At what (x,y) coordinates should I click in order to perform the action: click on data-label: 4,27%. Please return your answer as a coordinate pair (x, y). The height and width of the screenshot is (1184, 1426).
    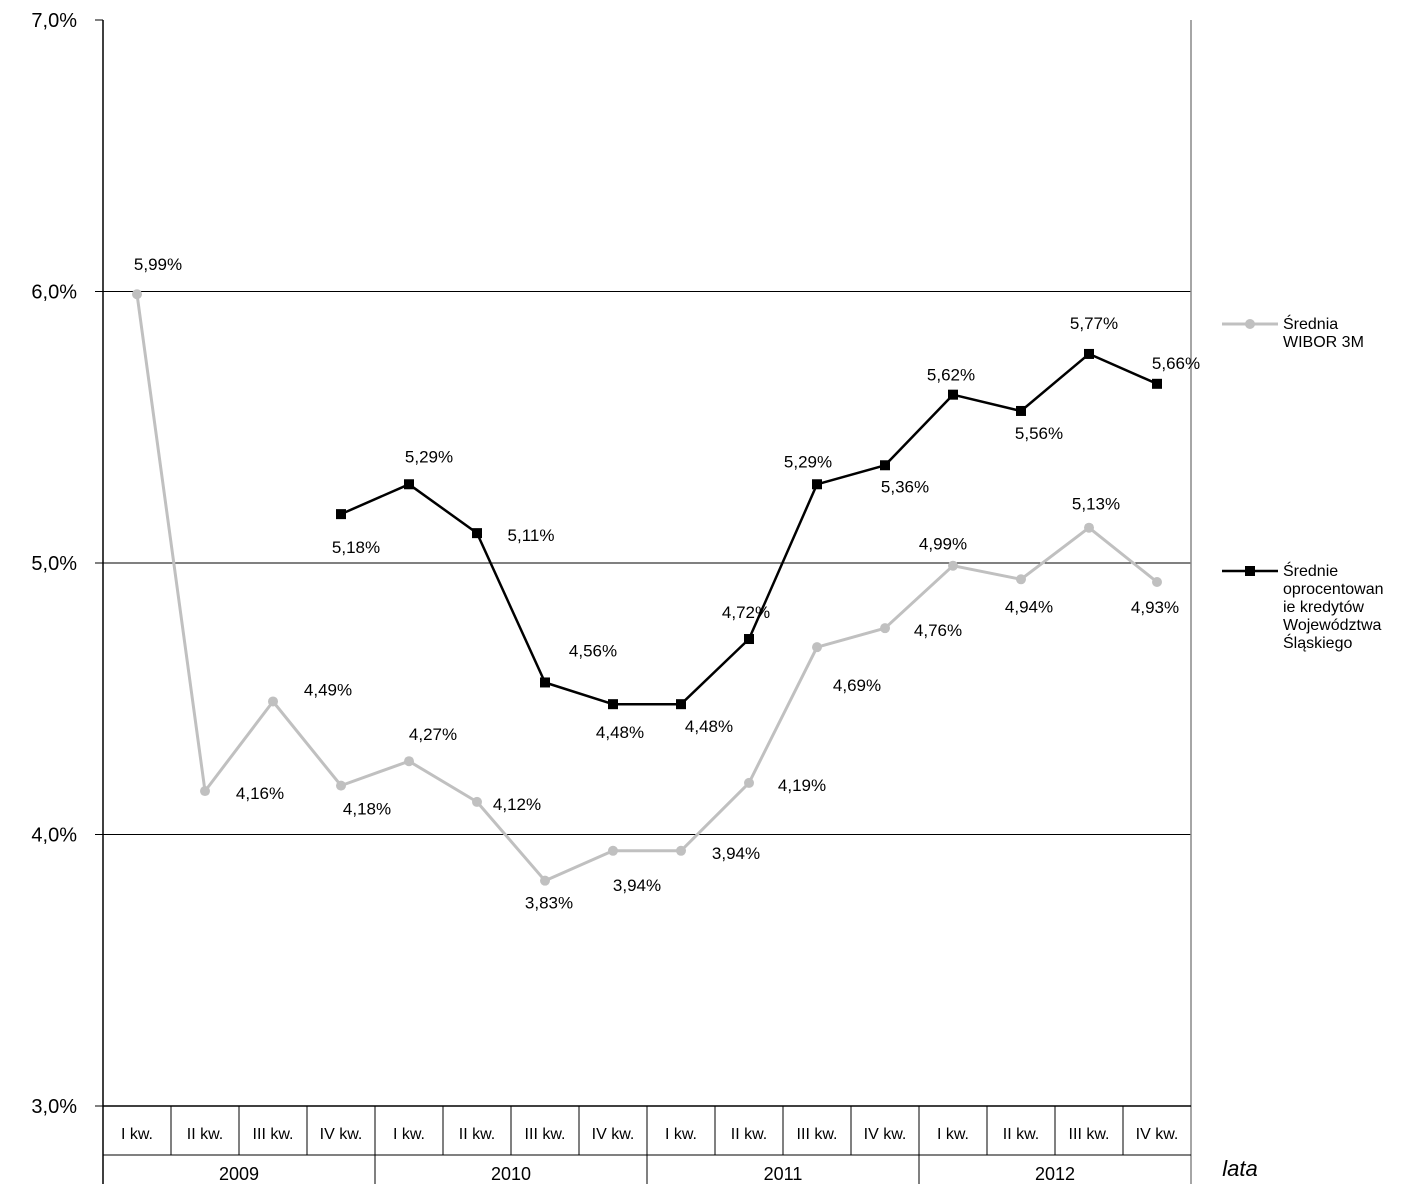
    Looking at the image, I should click on (433, 734).